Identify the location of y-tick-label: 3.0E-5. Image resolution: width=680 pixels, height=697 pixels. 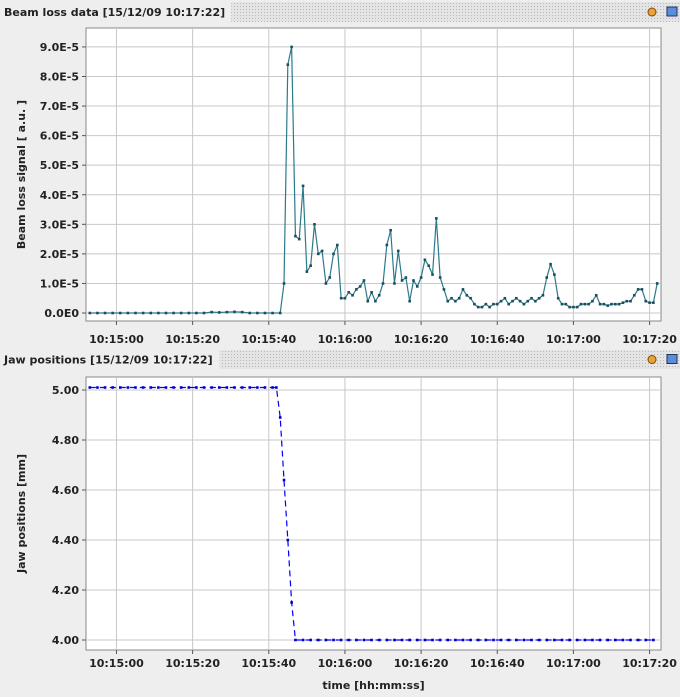
(59, 224).